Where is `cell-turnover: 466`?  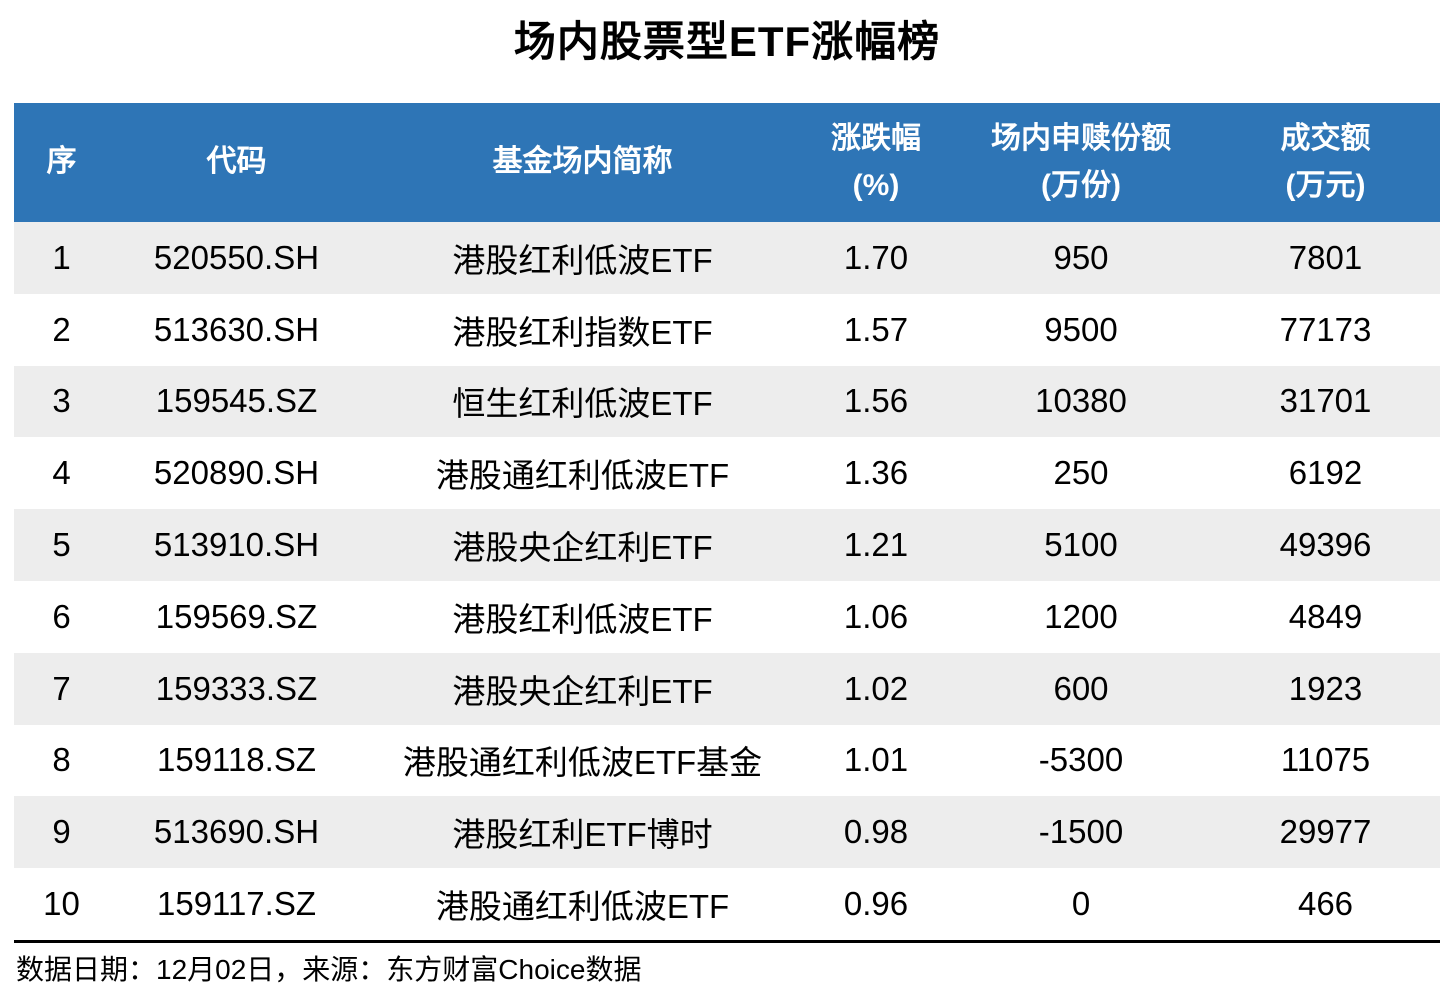
cell-turnover: 466 is located at coordinates (1325, 904).